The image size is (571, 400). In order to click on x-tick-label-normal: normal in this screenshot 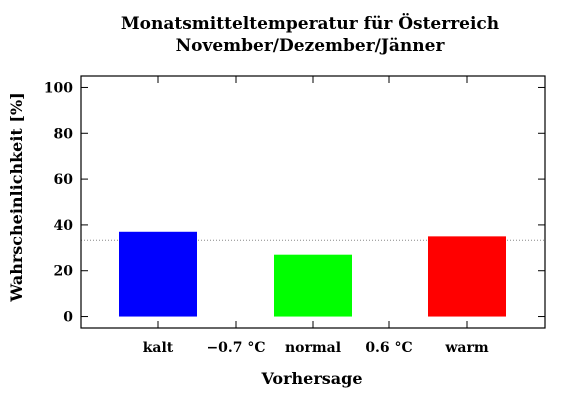, I will do `click(313, 348)`.